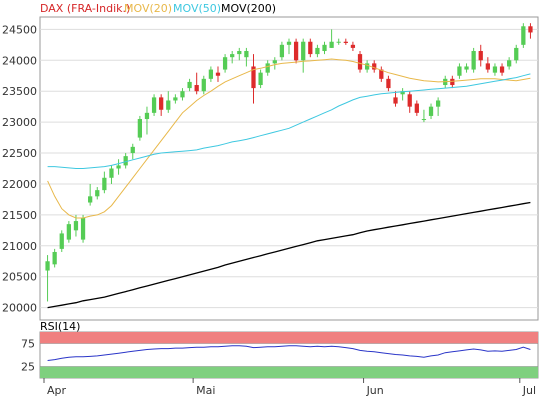 This screenshot has height=400, width=540. Describe the element at coordinates (248, 8) in the screenshot. I see `legend-item-mov200: MOV(200)` at that location.